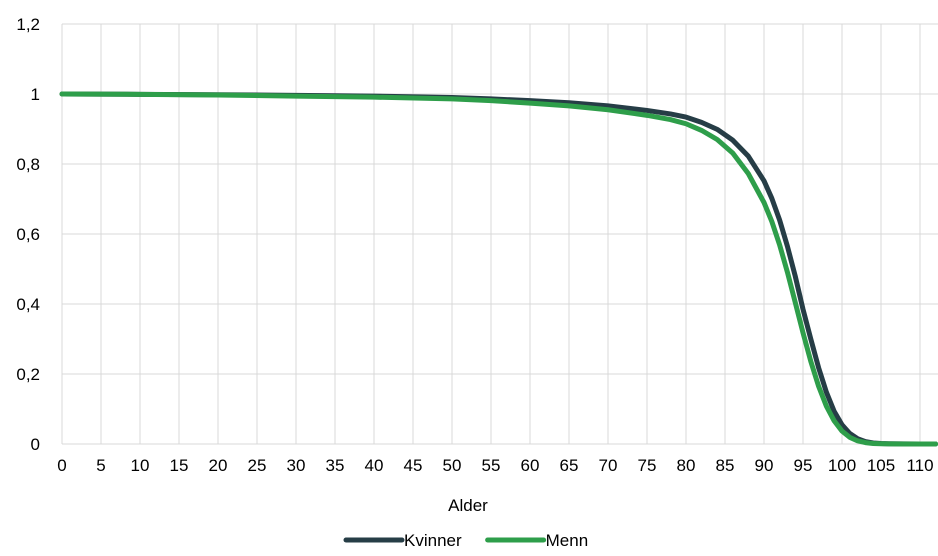 The height and width of the screenshot is (556, 938). Describe the element at coordinates (567, 540) in the screenshot. I see `legend-label-menn: Menn` at that location.